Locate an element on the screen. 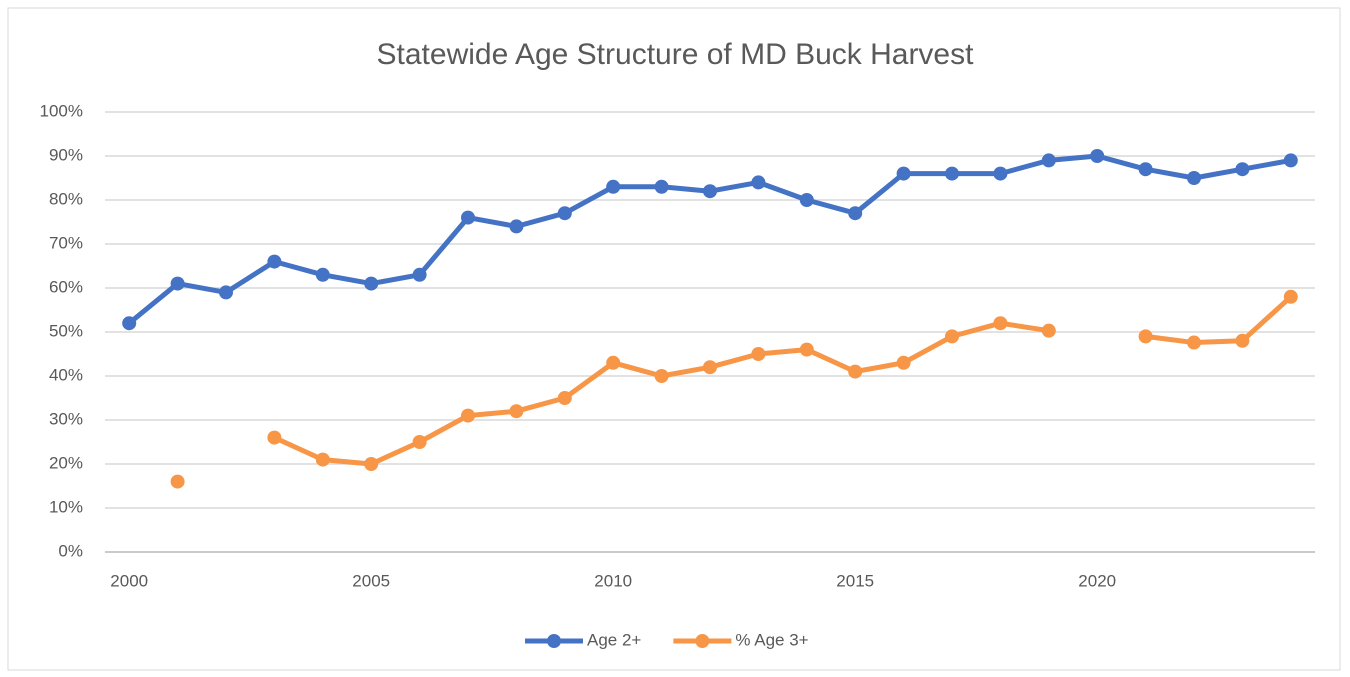 Image resolution: width=1350 pixels, height=677 pixels. x-tick-label: 2015 is located at coordinates (855, 580).